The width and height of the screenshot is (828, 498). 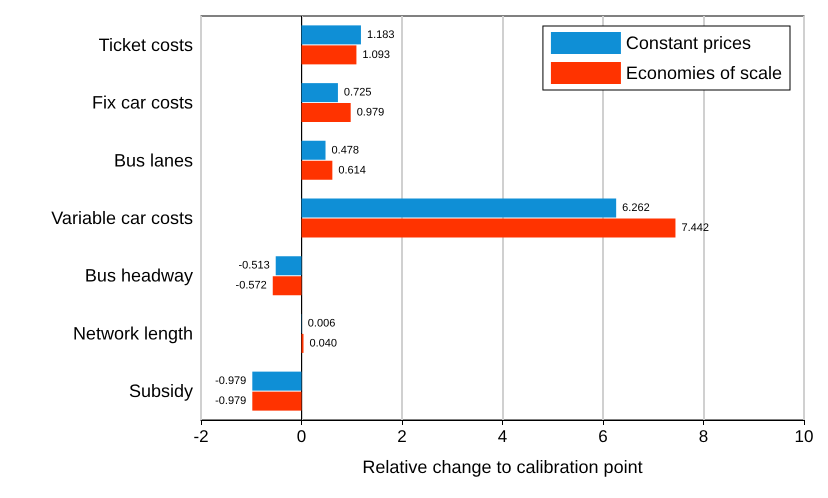 I want to click on x-axis-title: Relative change to calibration point, so click(x=502, y=467).